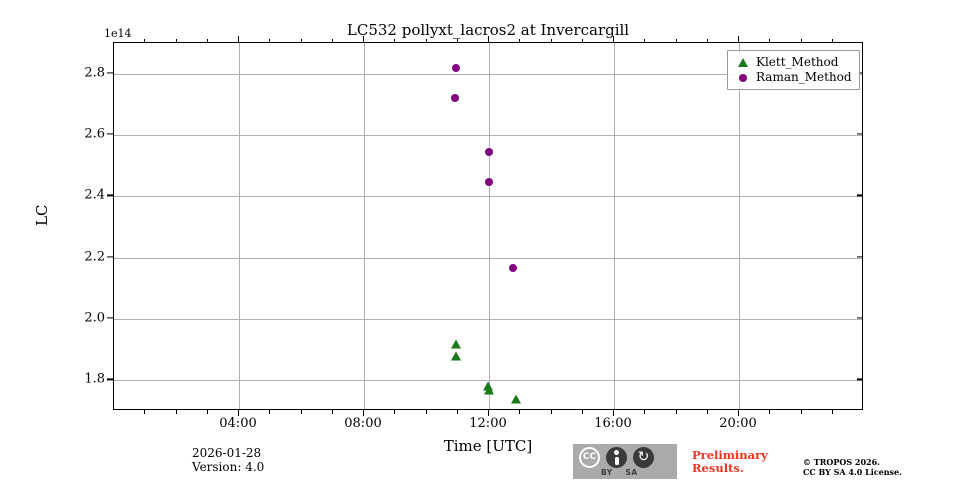 The width and height of the screenshot is (960, 480). I want to click on y-axis-label: LC, so click(42, 215).